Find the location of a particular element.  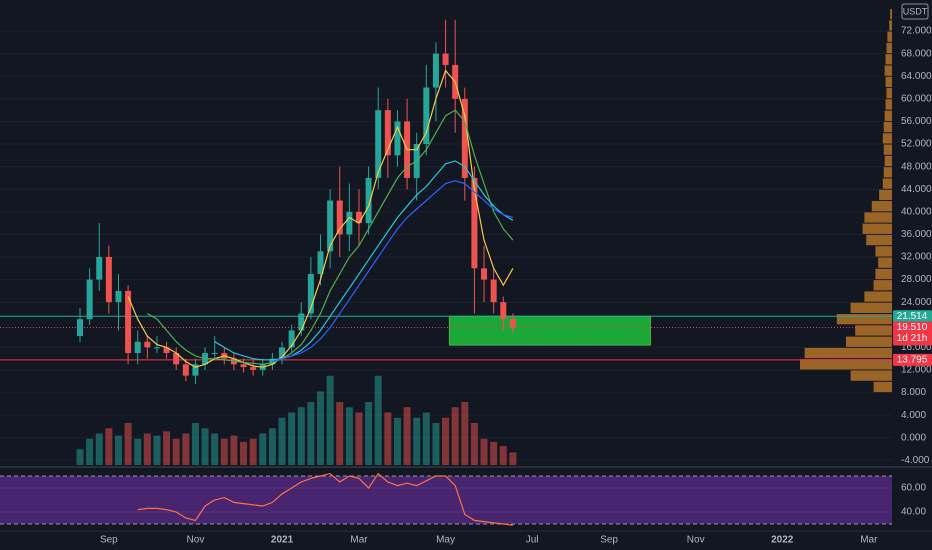

y-tick-label: 4.000 is located at coordinates (913, 415).